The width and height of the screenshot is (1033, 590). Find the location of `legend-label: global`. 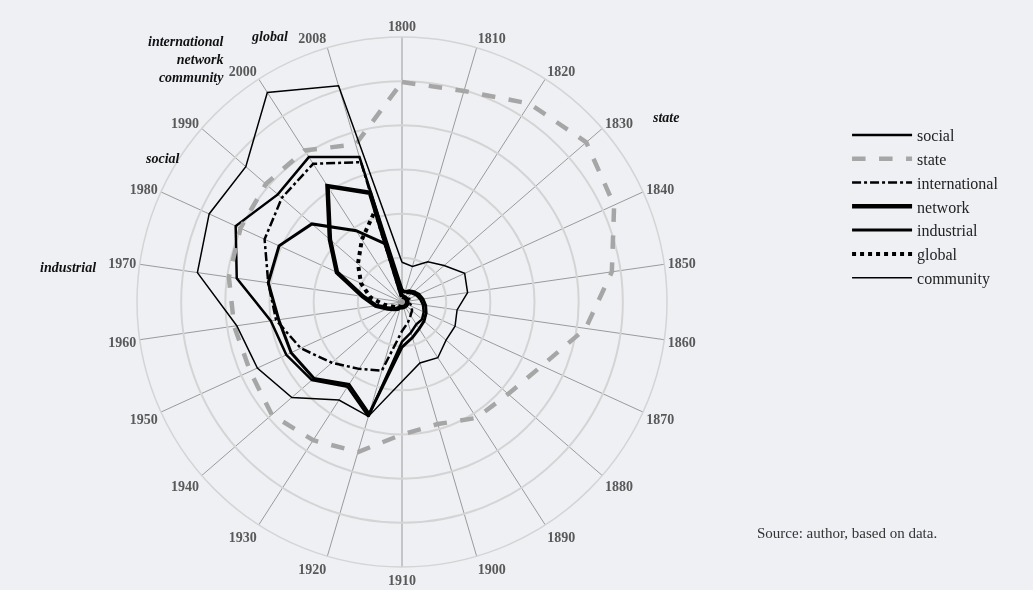

legend-label: global is located at coordinates (937, 255).